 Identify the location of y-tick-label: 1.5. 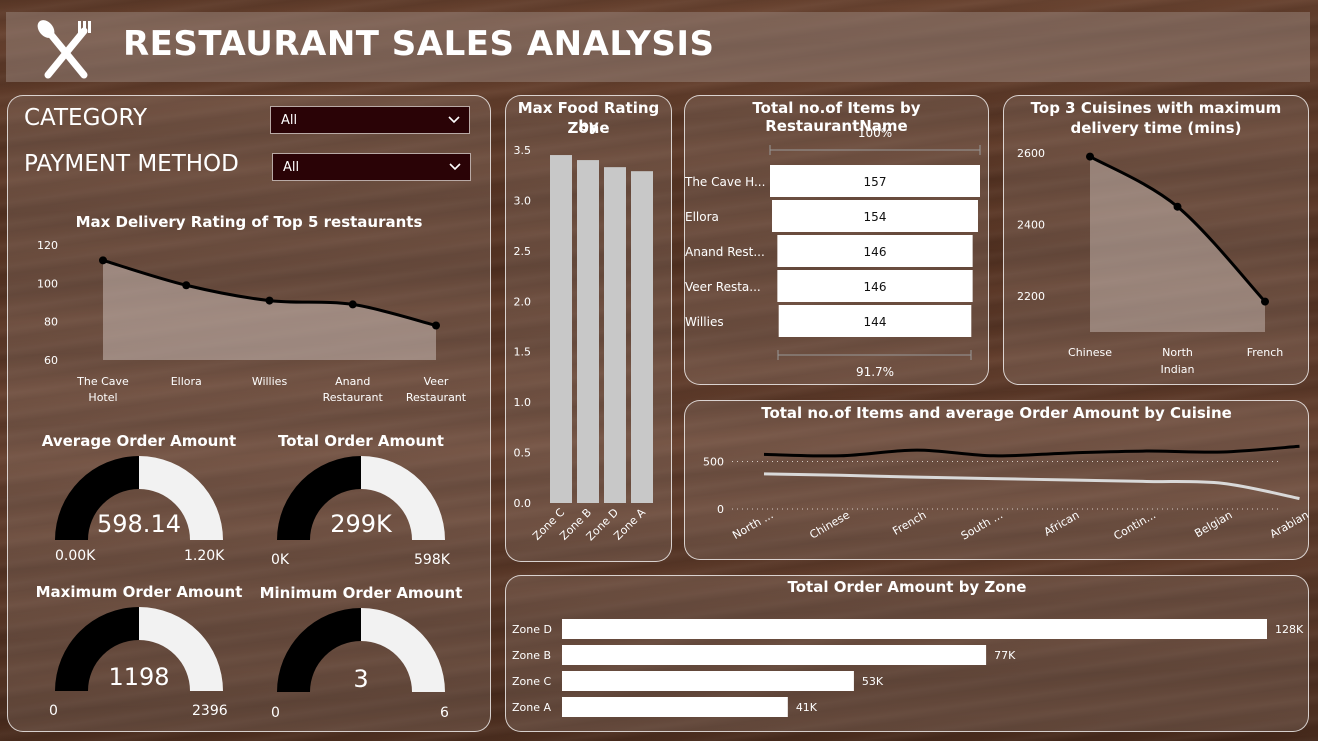
(523, 352).